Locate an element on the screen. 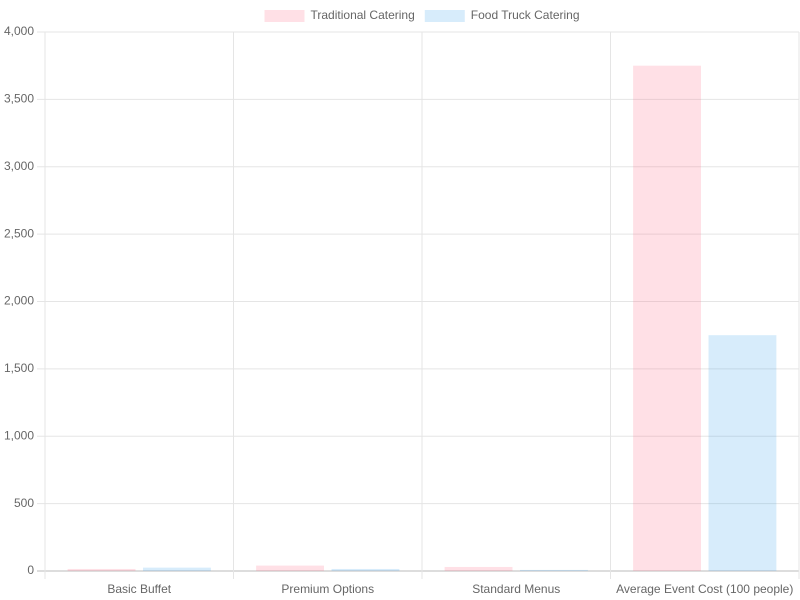  y-tick-label: 3,000 is located at coordinates (19, 166).